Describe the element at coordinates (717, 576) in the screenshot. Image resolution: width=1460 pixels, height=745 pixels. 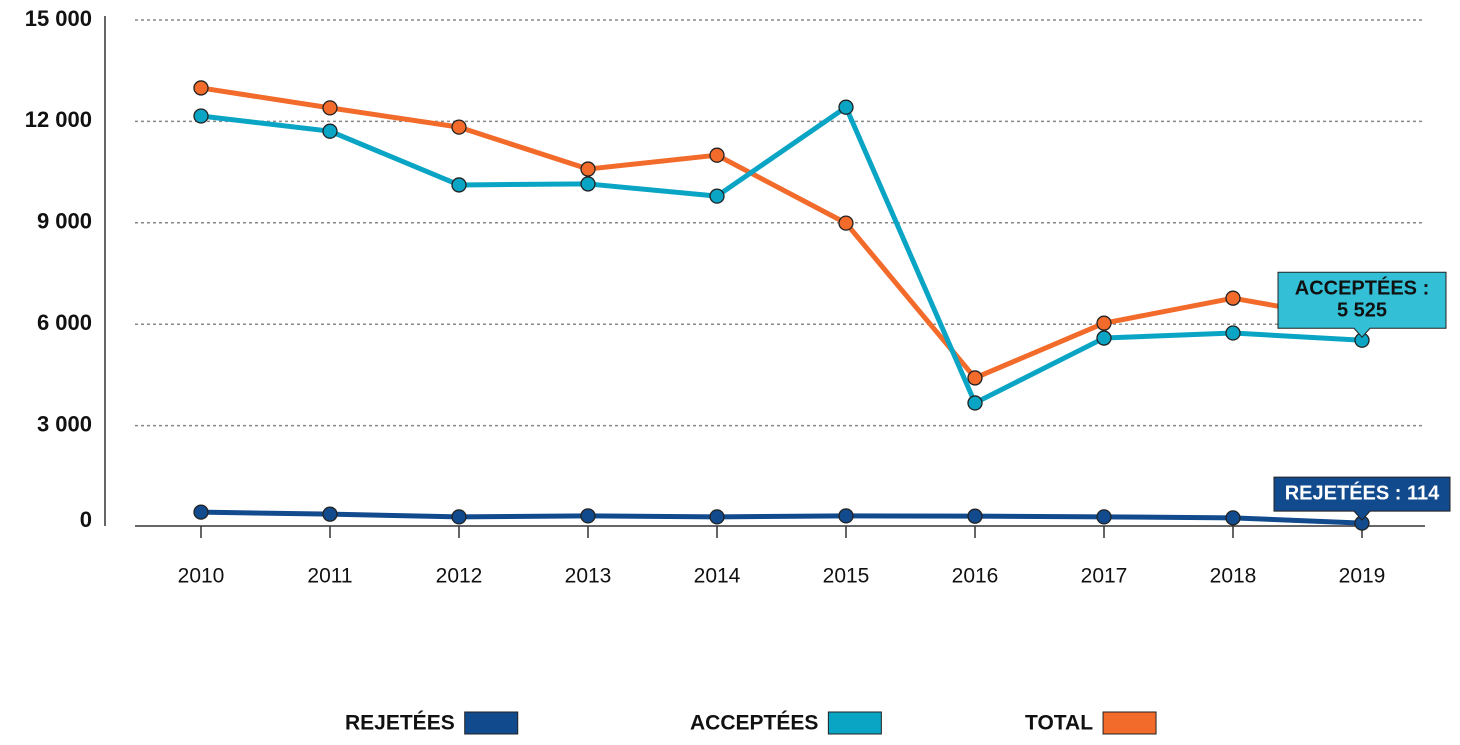
I see `x-tick-label: 2014` at that location.